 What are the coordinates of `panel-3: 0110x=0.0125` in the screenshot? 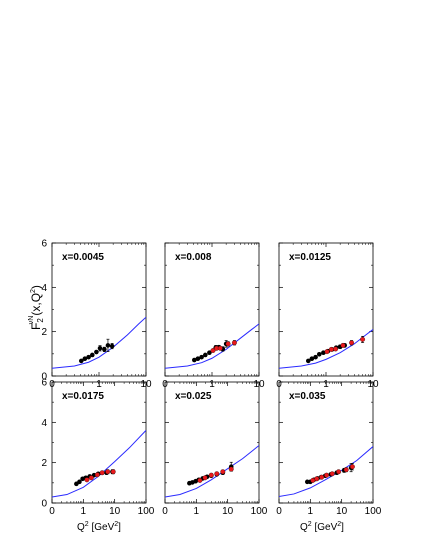 It's located at (327, 316).